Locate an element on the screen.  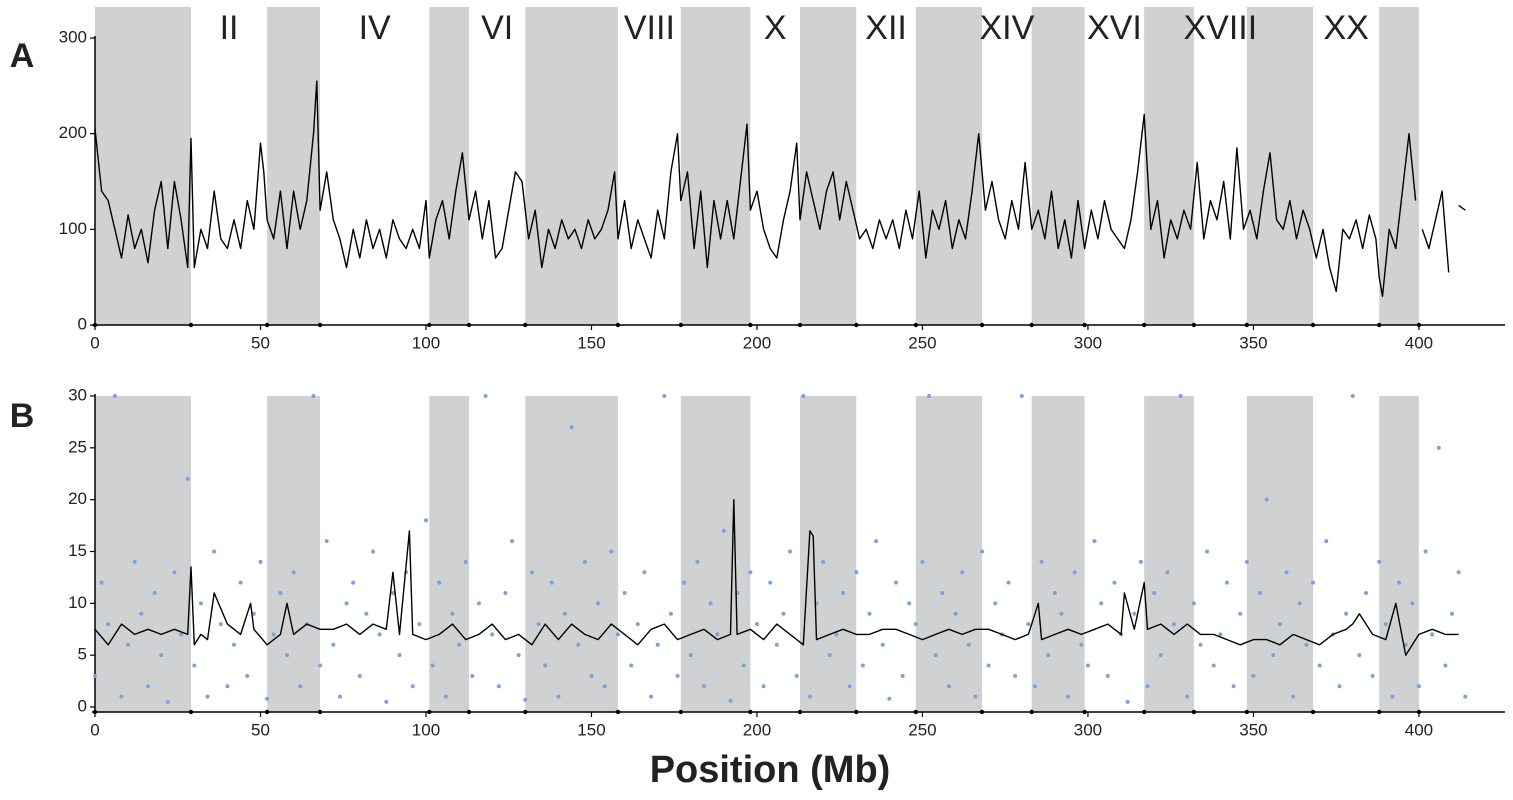
x-tick-label: 200 is located at coordinates (757, 729).